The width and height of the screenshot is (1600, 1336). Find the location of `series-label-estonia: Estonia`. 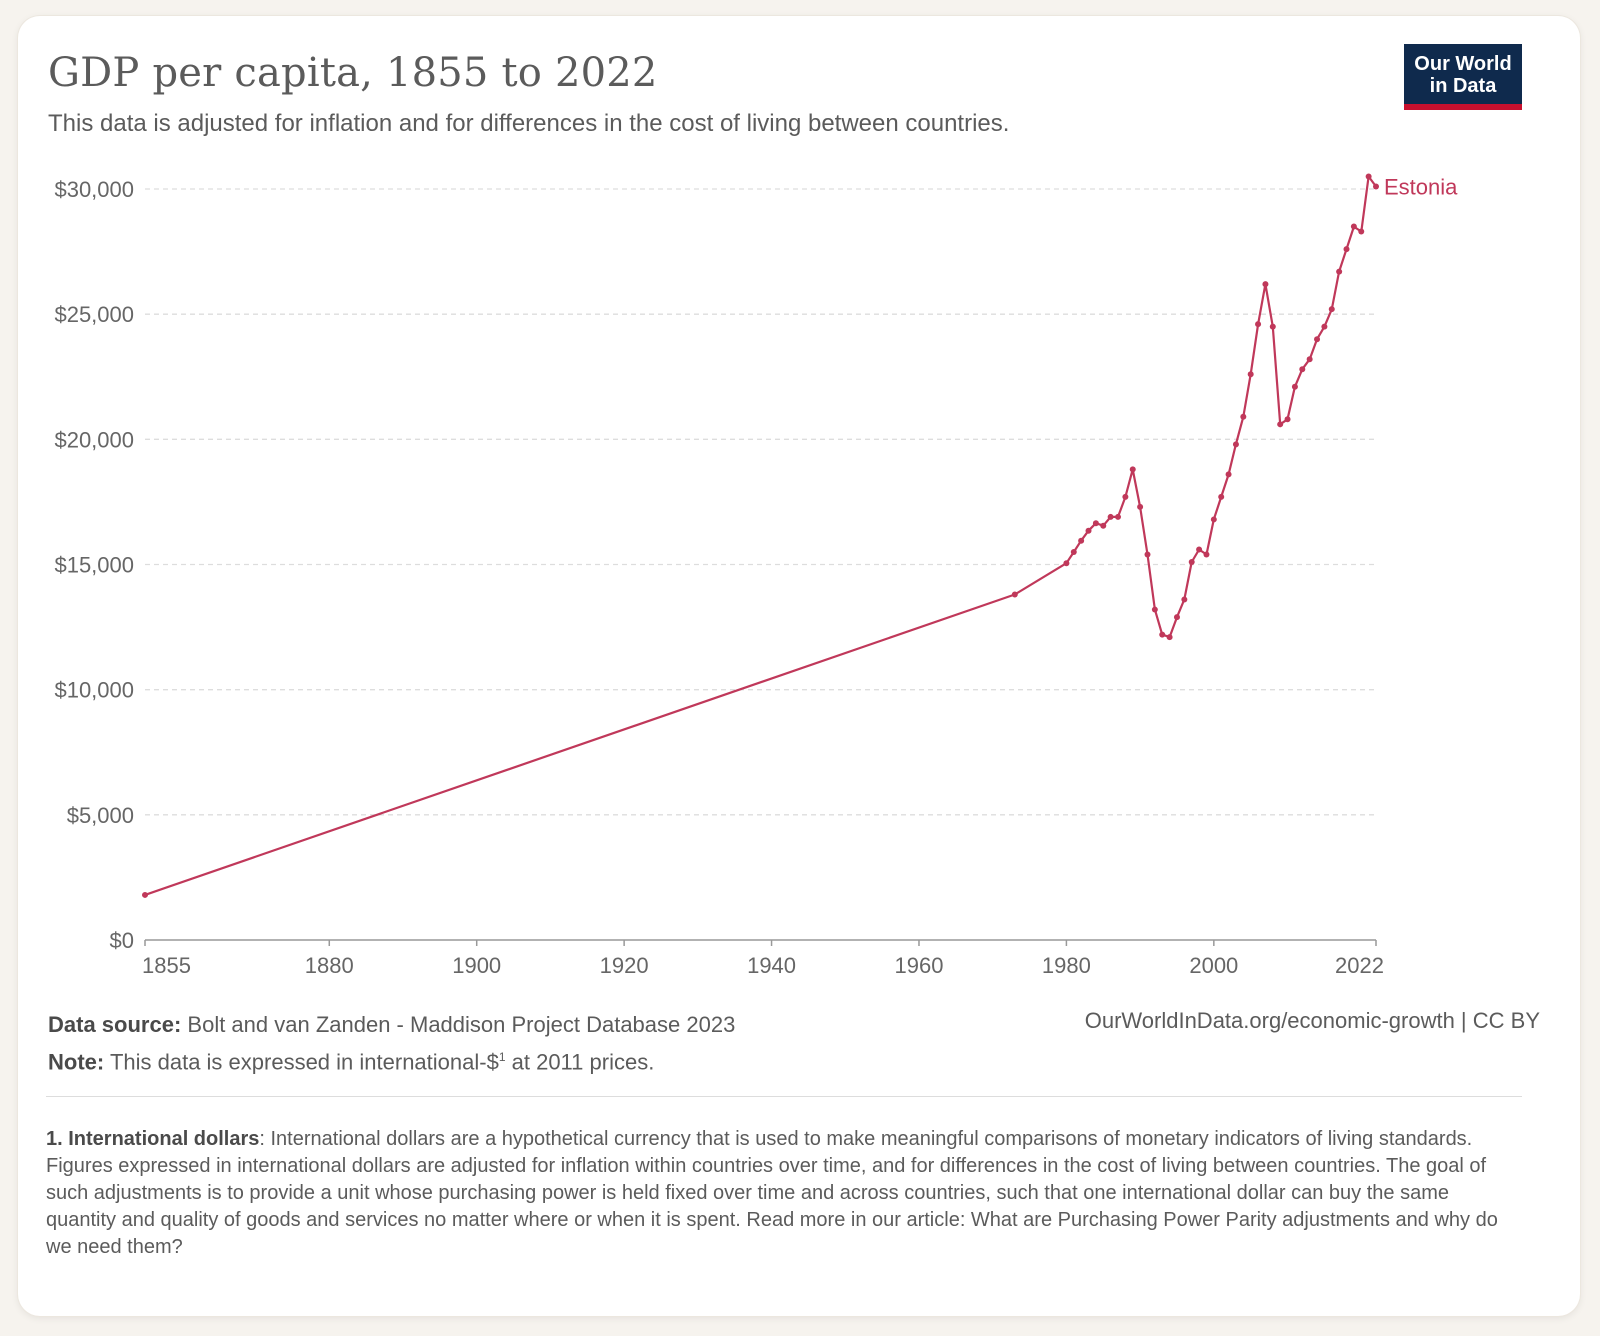

series-label-estonia: Estonia is located at coordinates (1421, 186).